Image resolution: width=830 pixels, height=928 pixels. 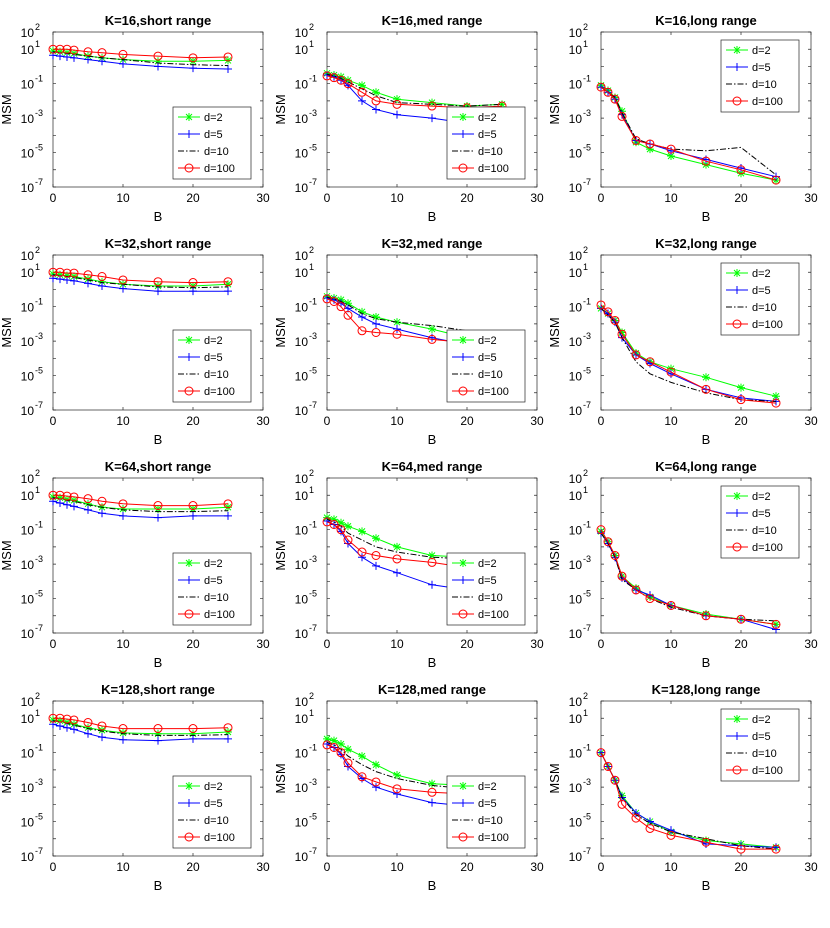 I want to click on legend-label: d=10, so click(x=216, y=152).